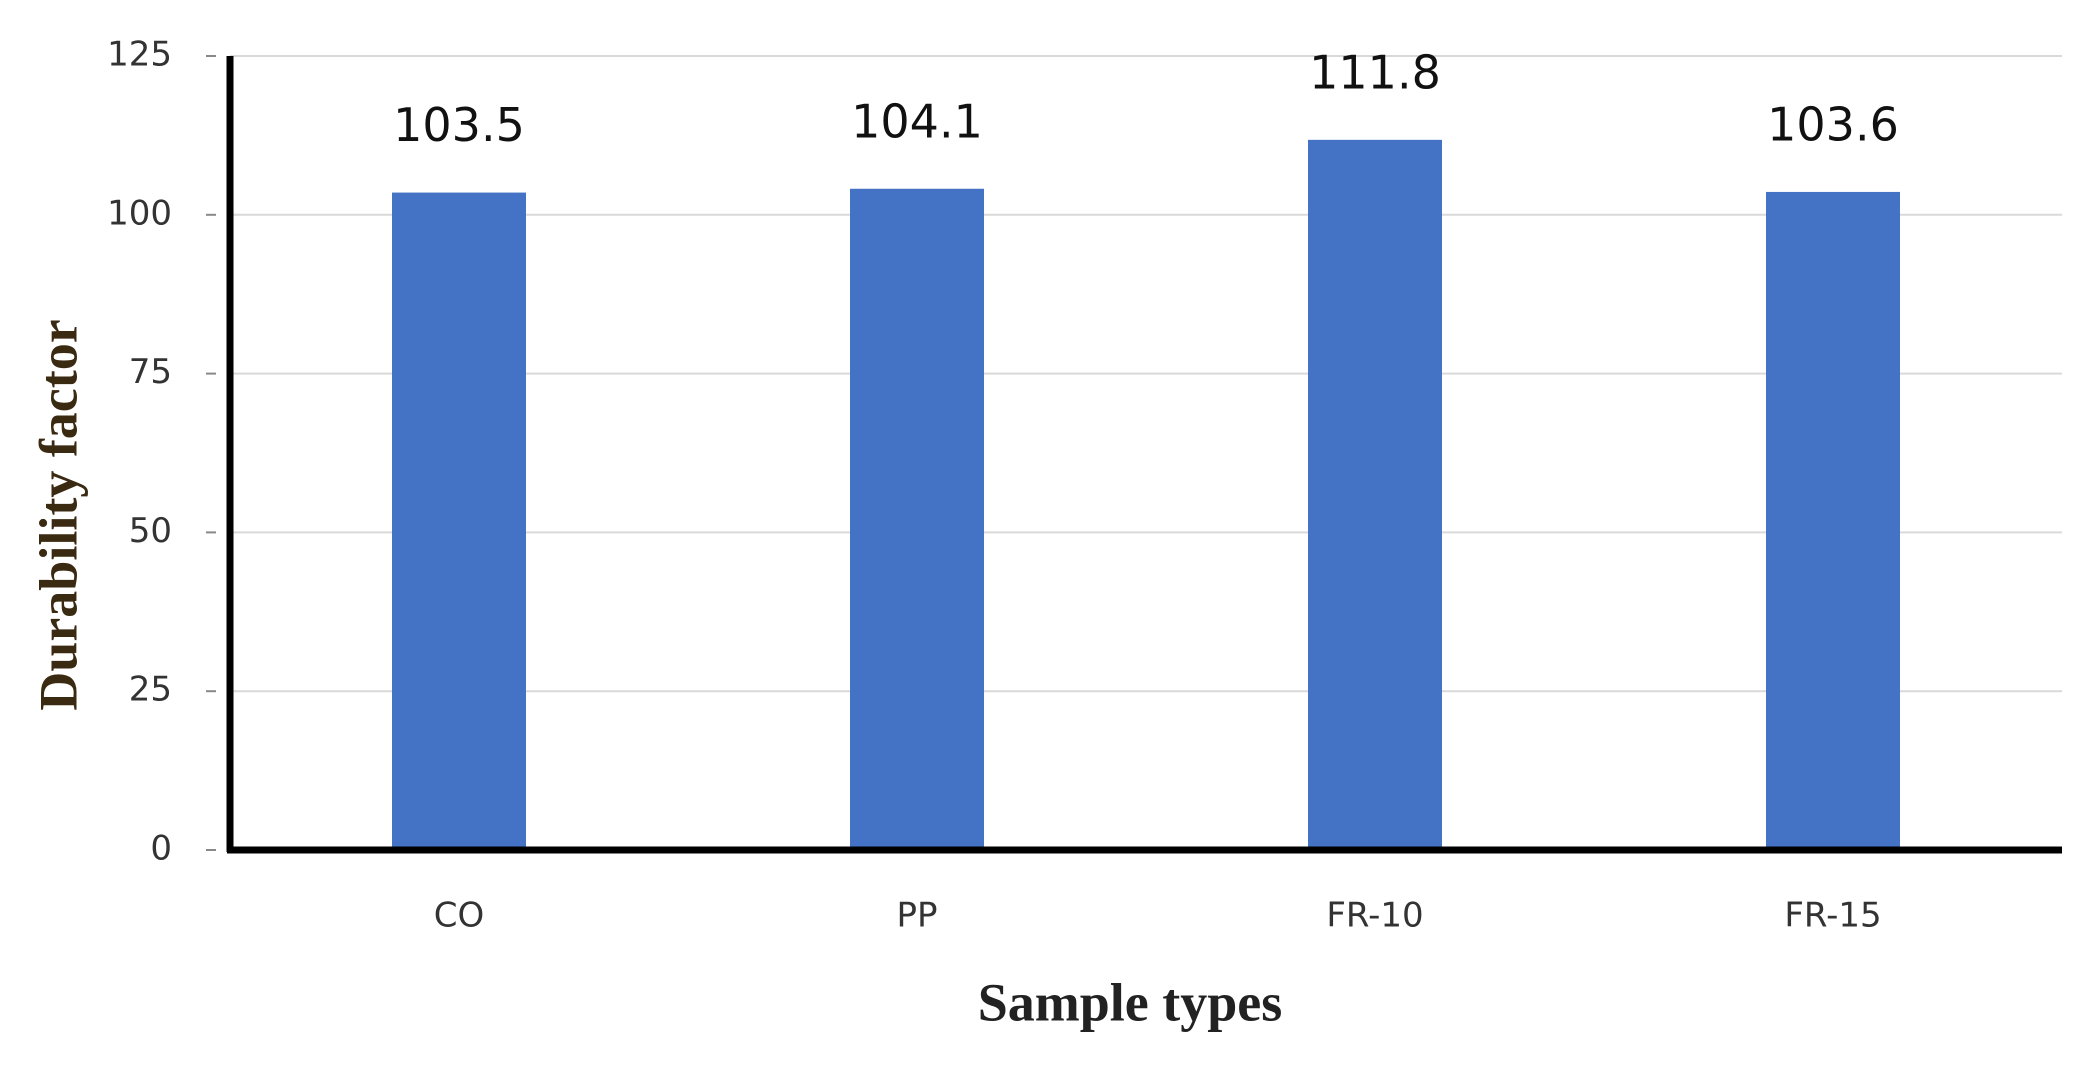  I want to click on x-tick-label: FR-10, so click(1374, 916).